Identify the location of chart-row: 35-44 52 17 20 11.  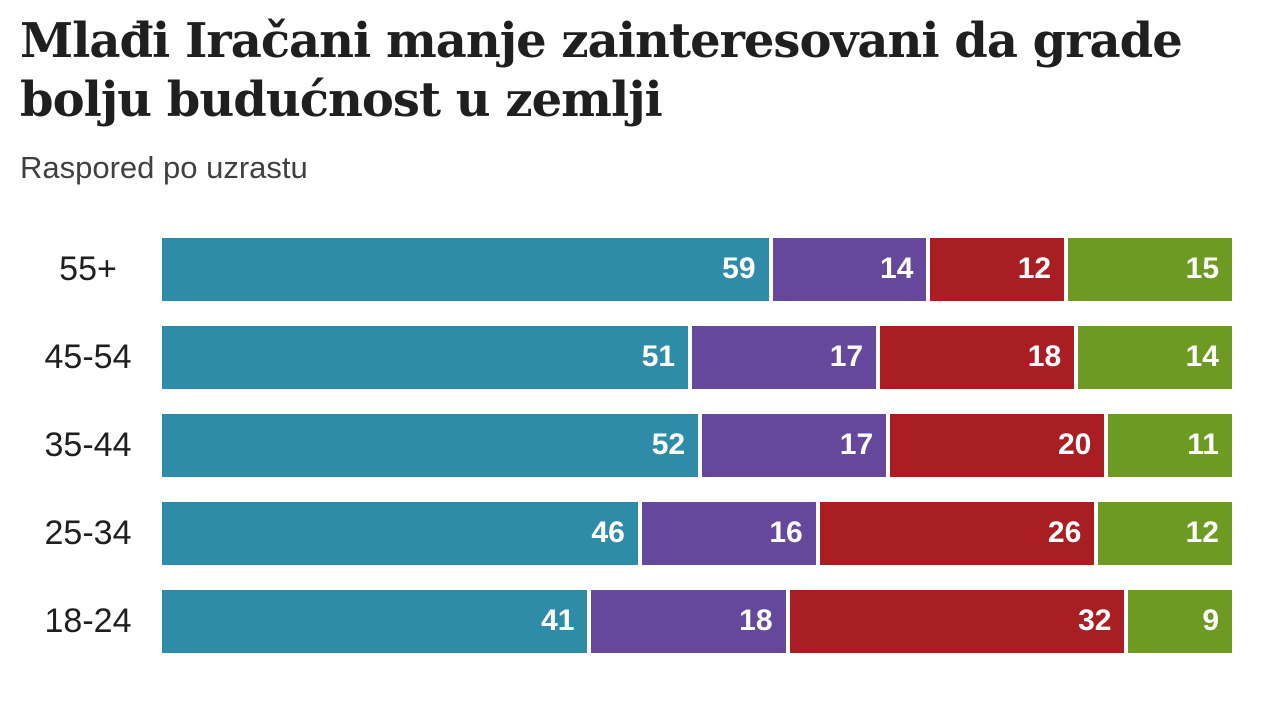
(626, 445).